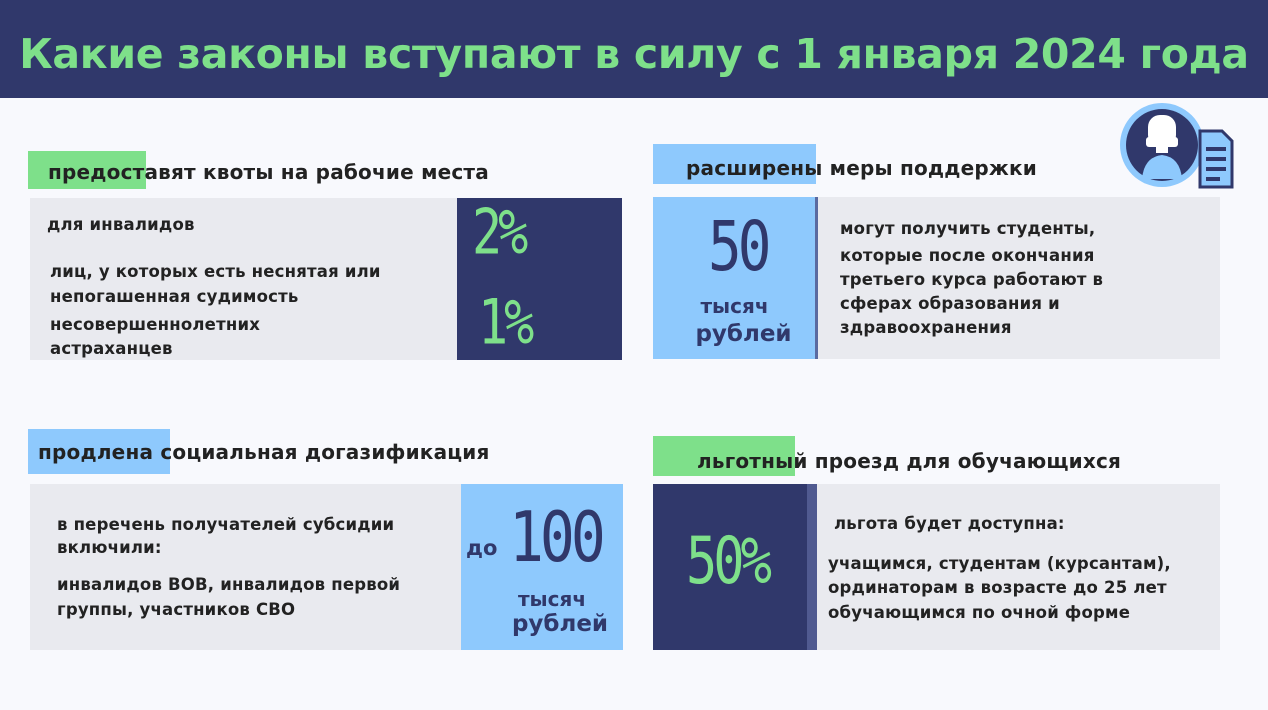 The height and width of the screenshot is (710, 1268). What do you see at coordinates (739, 248) in the screenshot?
I see `support-value: 50` at bounding box center [739, 248].